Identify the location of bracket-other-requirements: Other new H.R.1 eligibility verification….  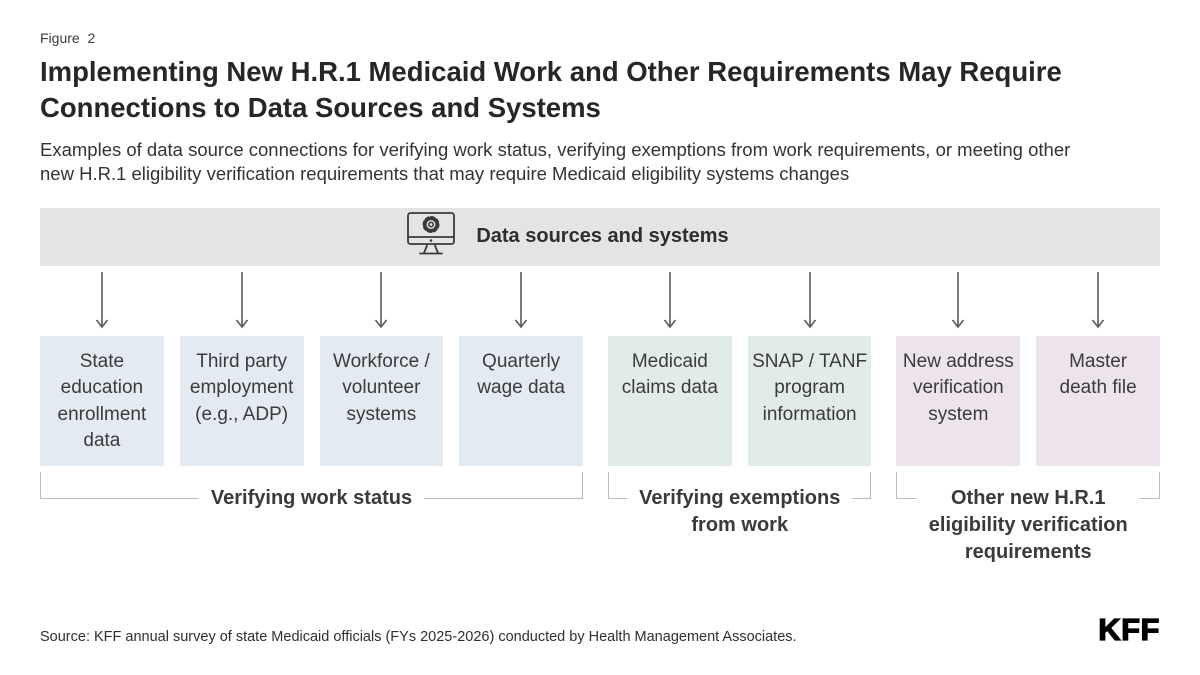
(1028, 518).